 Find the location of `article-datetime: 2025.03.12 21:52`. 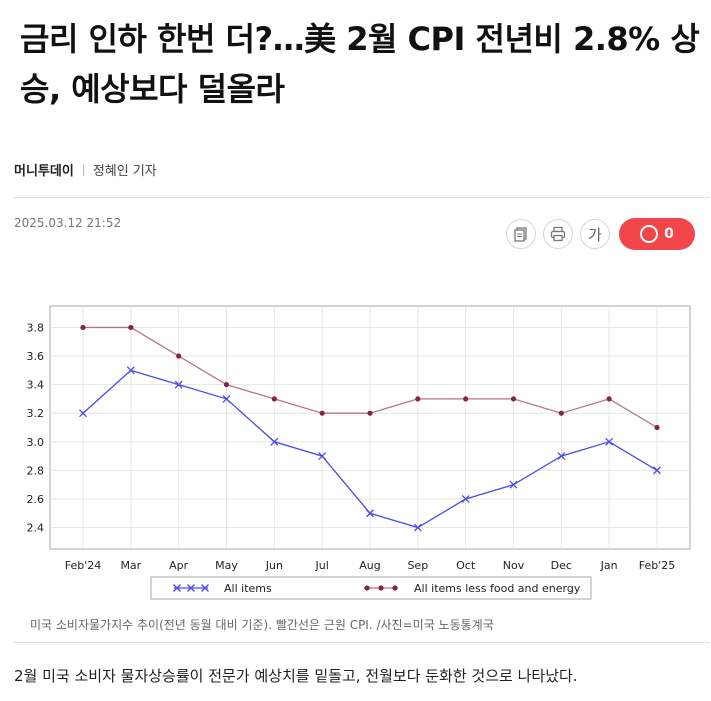

article-datetime: 2025.03.12 21:52 is located at coordinates (68, 223).